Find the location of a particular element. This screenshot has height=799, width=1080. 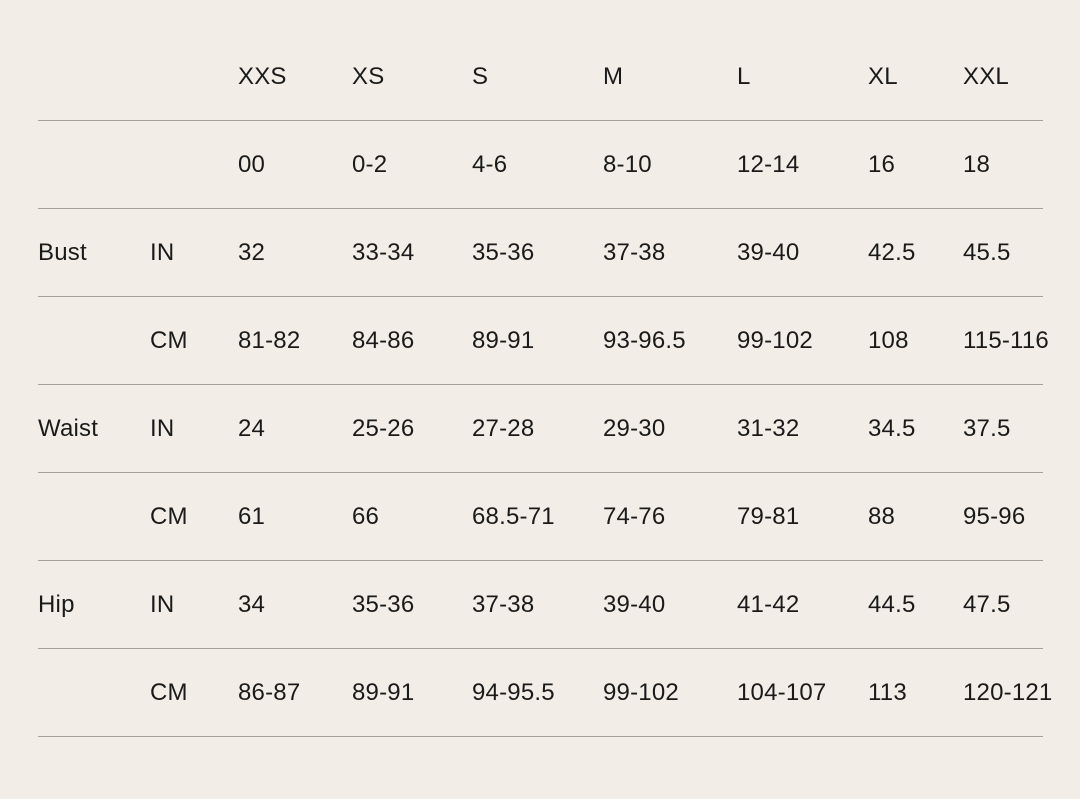

measurement-cell: 42.5 is located at coordinates (892, 252).